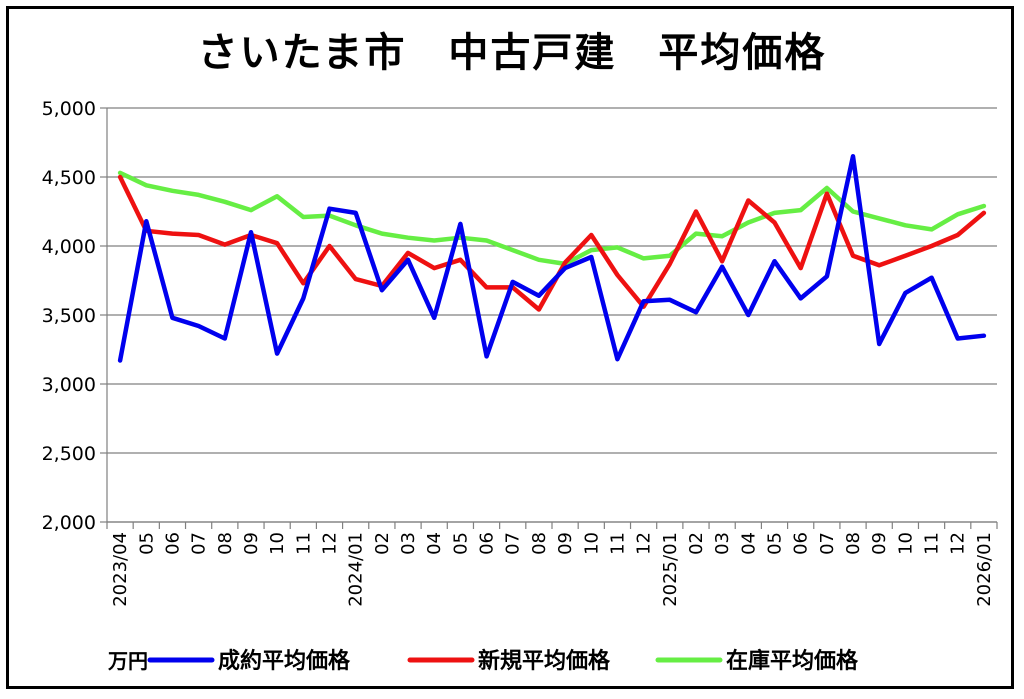 The width and height of the screenshot is (1024, 699). What do you see at coordinates (69, 454) in the screenshot?
I see `y-tick-label: 2,500` at bounding box center [69, 454].